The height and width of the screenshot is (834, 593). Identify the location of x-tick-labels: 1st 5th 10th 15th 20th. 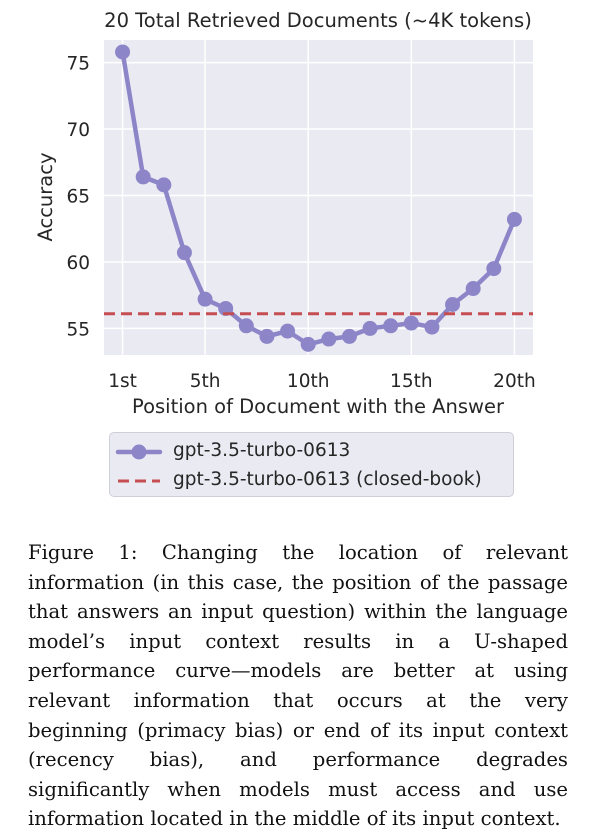
(321, 381).